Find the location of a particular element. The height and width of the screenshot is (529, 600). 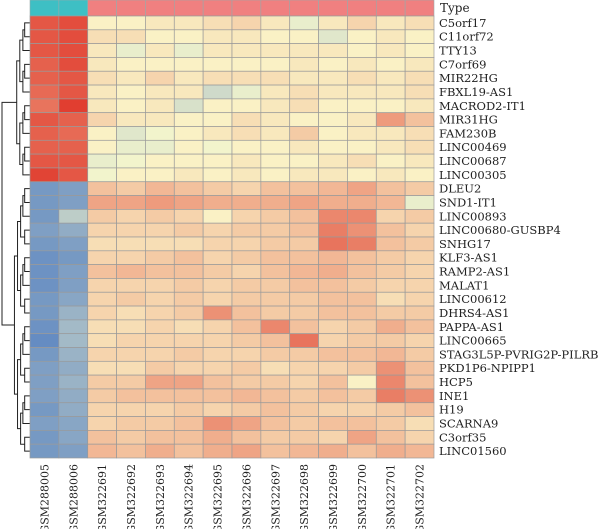

column-label: GSM322693 is located at coordinates (160, 496).